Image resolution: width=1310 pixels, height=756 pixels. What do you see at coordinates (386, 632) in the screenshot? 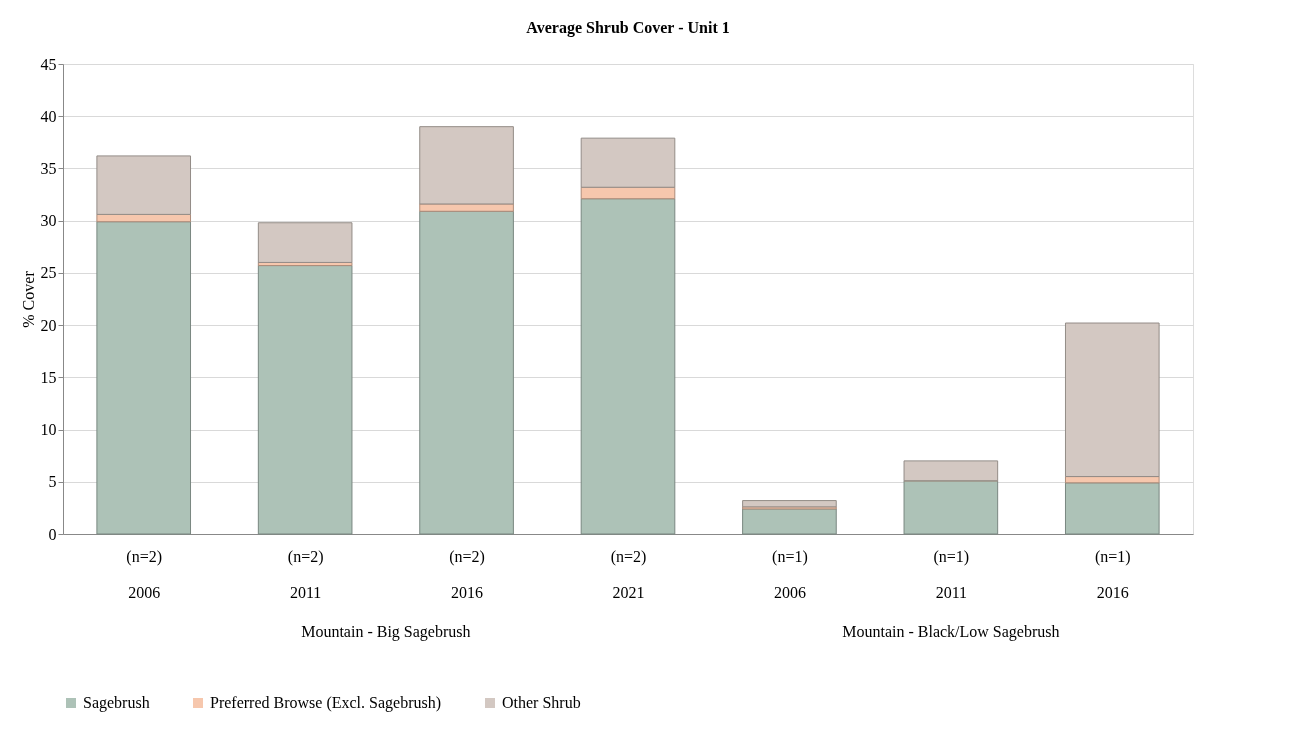
I see `text: Mountain - Big Sagebrush` at bounding box center [386, 632].